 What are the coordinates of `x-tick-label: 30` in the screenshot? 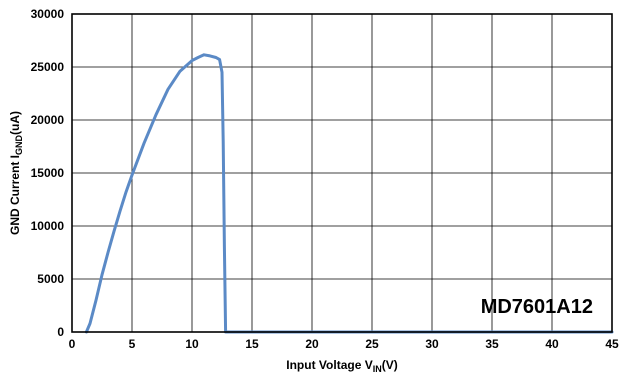 It's located at (432, 344).